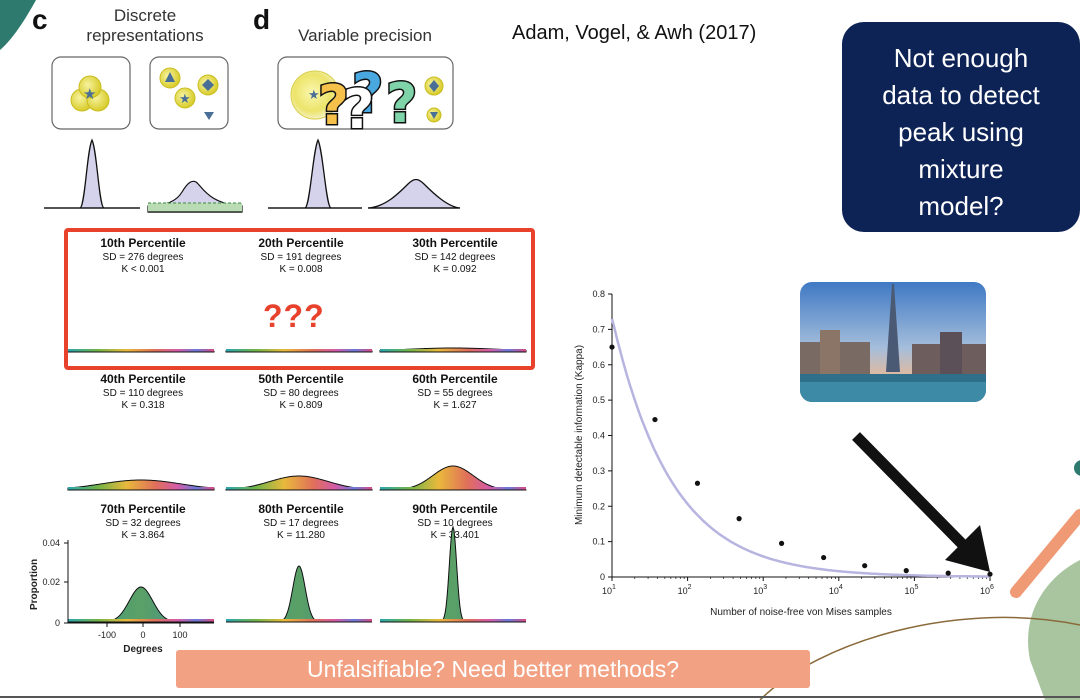  Describe the element at coordinates (414, 193) in the screenshot. I see `wide-distribution` at that location.